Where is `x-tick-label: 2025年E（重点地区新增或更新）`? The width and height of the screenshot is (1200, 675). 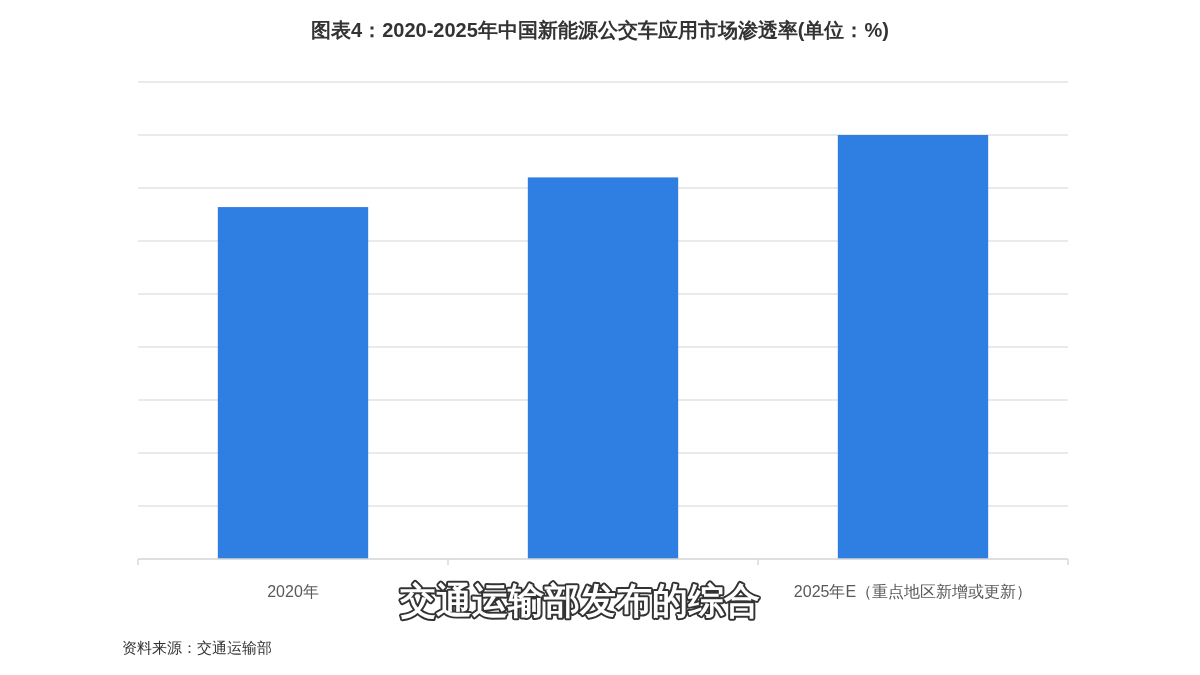
x-tick-label: 2025年E（重点地区新增或更新） is located at coordinates (913, 591).